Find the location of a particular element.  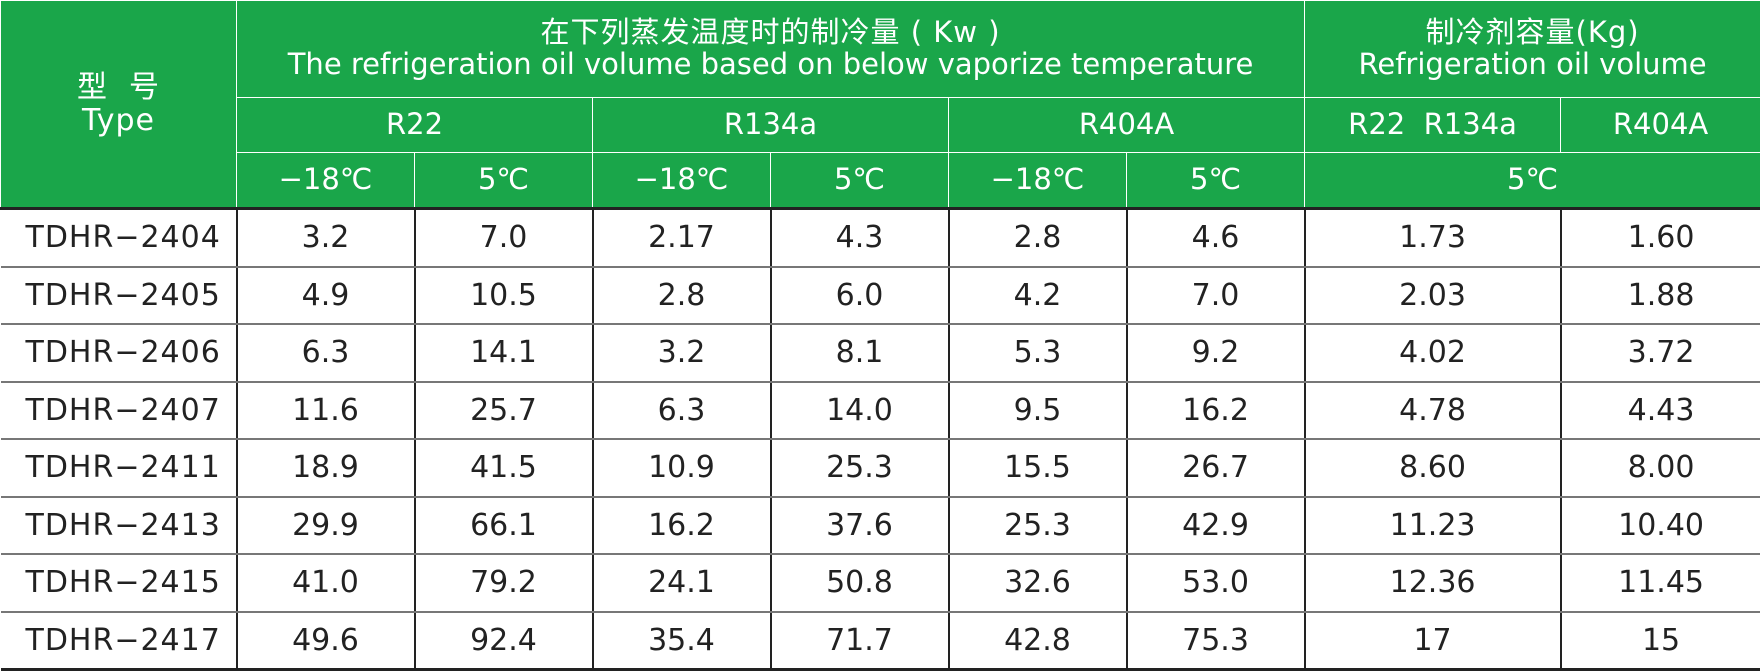

value-cell: 4.2 is located at coordinates (1038, 296).